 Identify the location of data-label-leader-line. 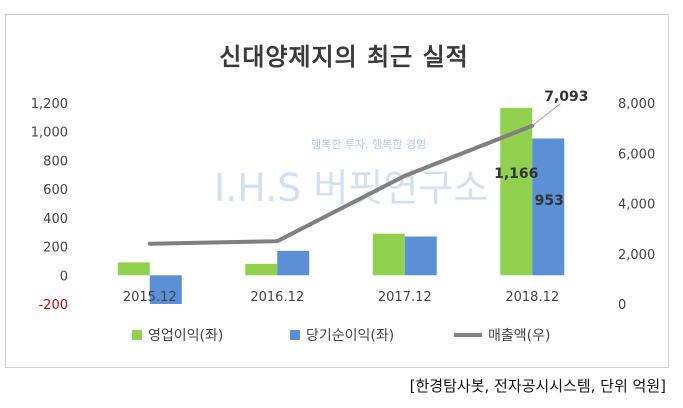
(546, 115).